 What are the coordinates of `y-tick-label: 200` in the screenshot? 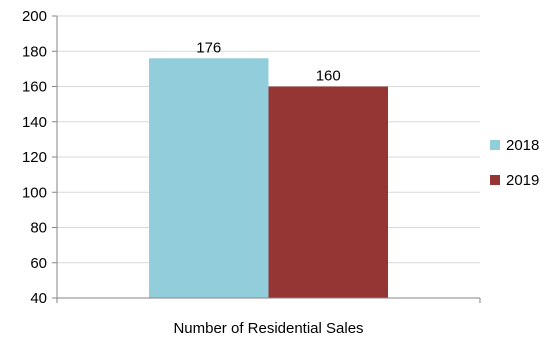 It's located at (34, 16).